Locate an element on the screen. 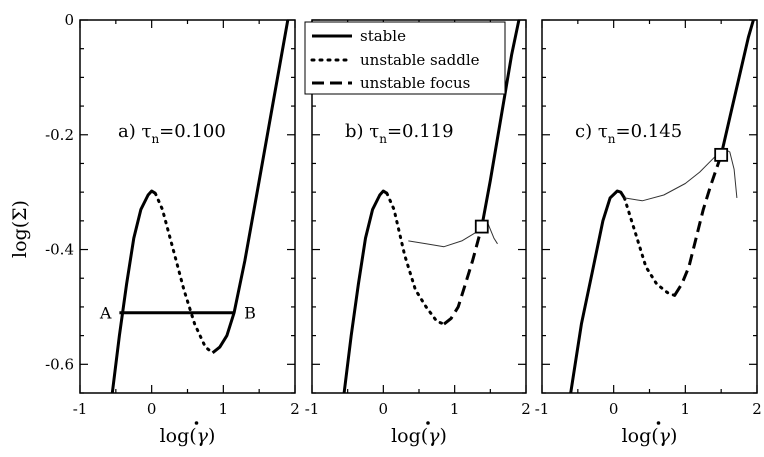 The image size is (764, 457). legend: stable unstable saddle unstable focus is located at coordinates (405, 58).